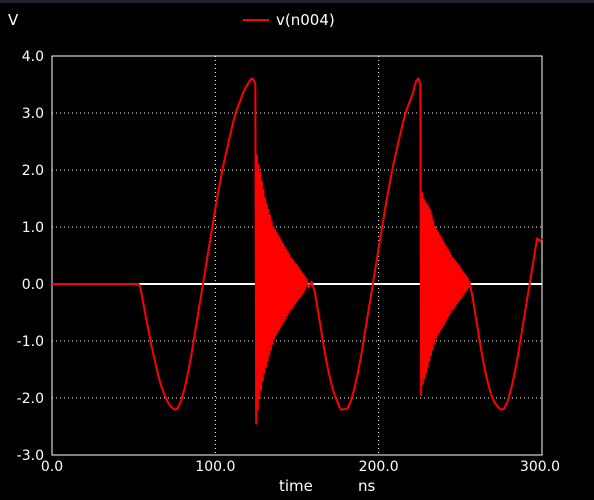 The width and height of the screenshot is (594, 500). I want to click on y-tick-label: 4.0, so click(33, 57).